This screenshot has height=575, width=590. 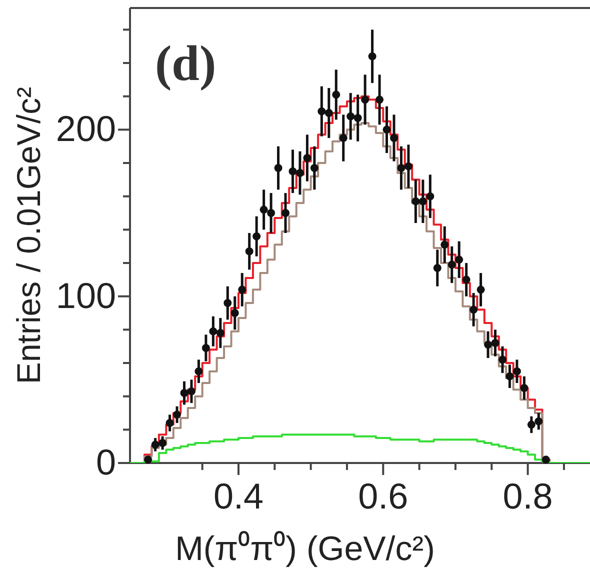 What do you see at coordinates (383, 496) in the screenshot?
I see `x-tick-label: 0.6` at bounding box center [383, 496].